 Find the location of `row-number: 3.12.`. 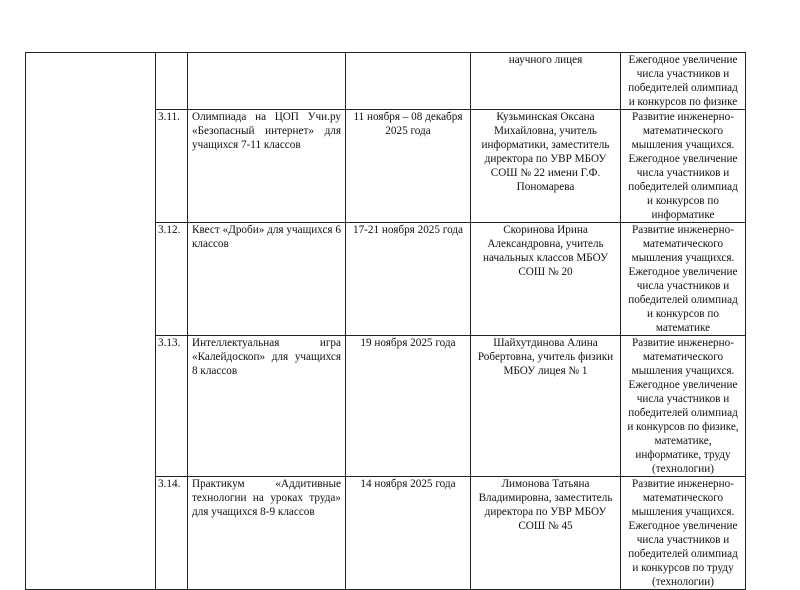

row-number: 3.12. is located at coordinates (171, 279).